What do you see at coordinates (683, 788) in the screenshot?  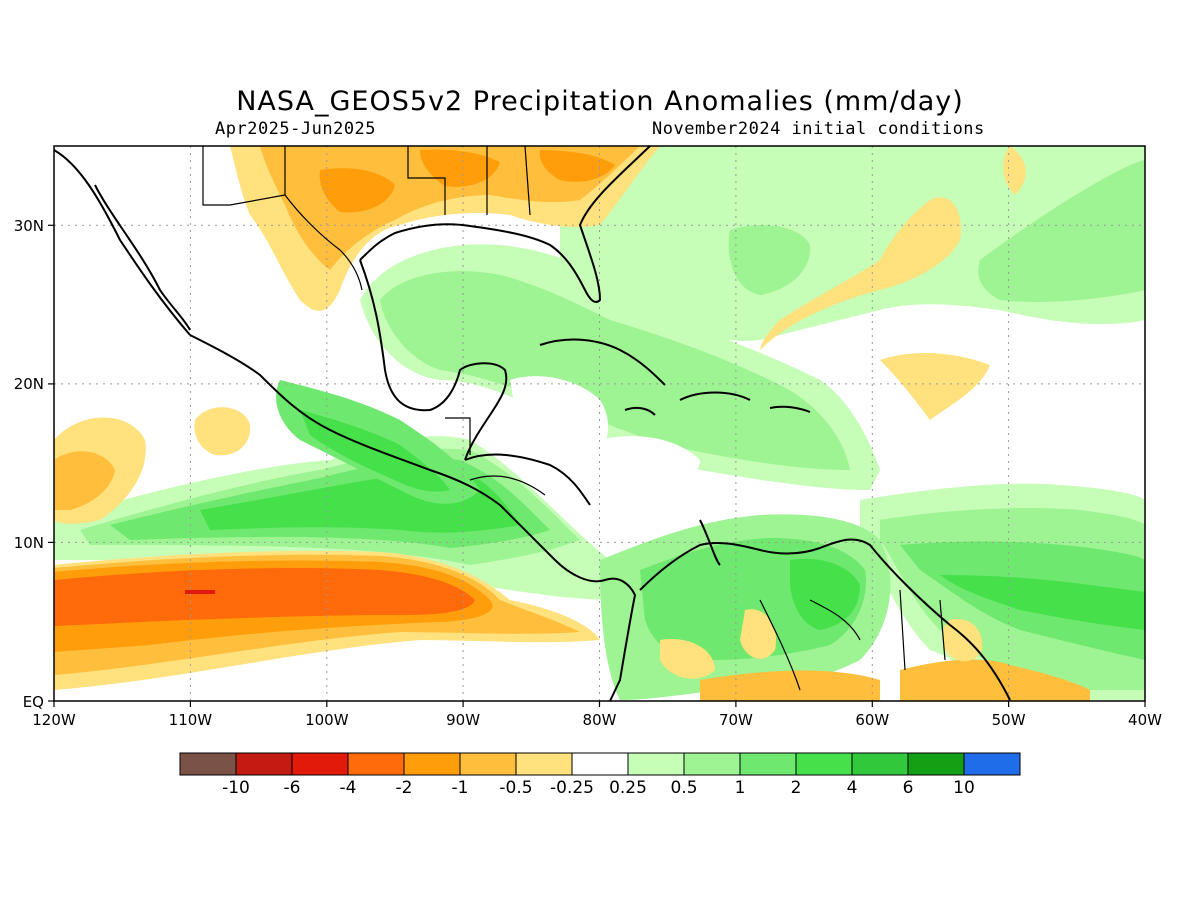 I see `colorbar-label: 0.5` at bounding box center [683, 788].